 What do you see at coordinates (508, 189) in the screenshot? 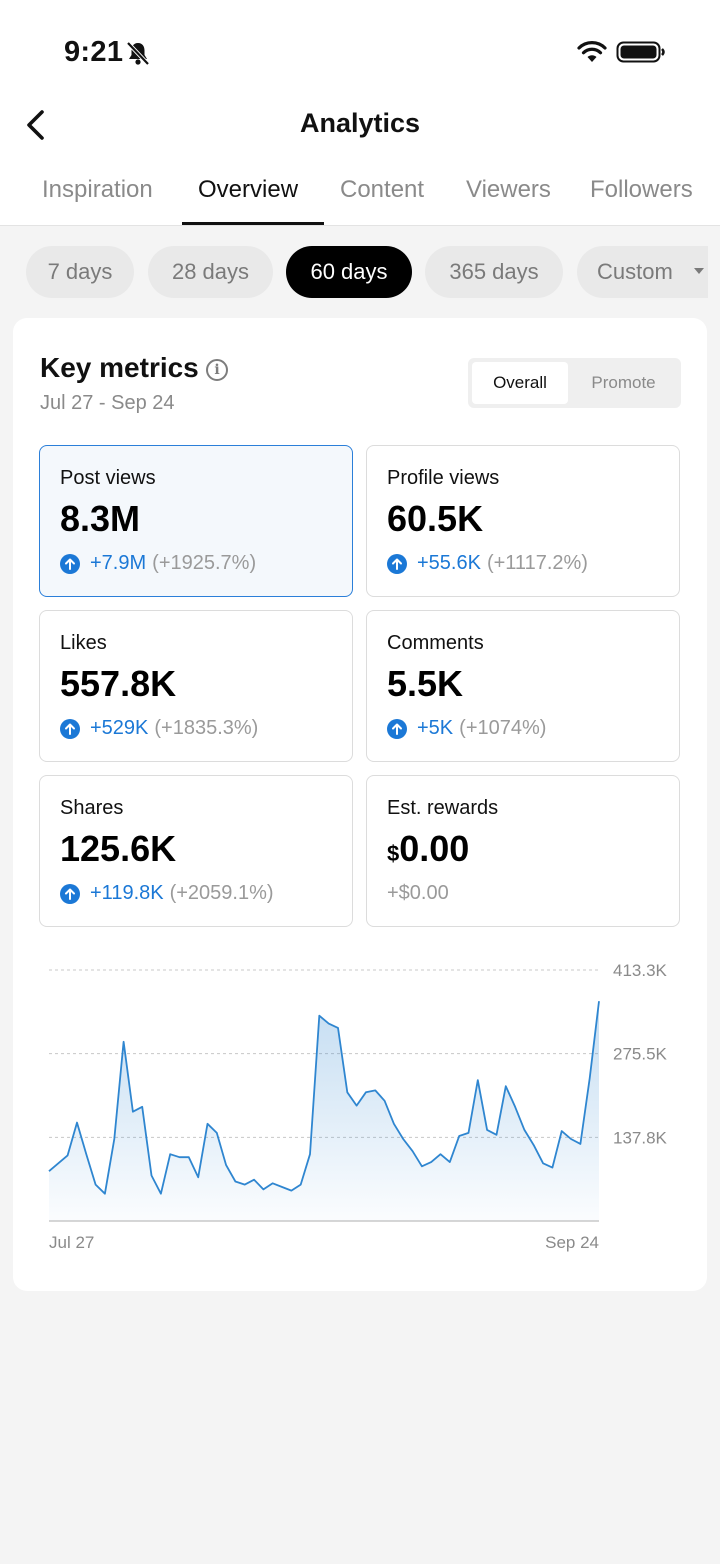
I see `tab-viewers: Viewers` at bounding box center [508, 189].